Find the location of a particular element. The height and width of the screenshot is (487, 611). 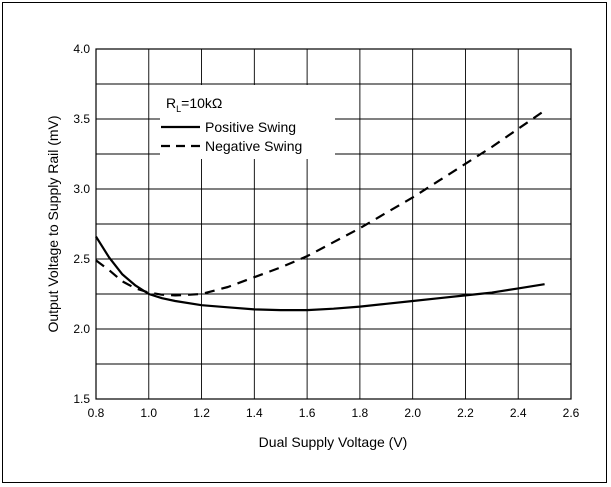

legend-title-rest: =10kΩ is located at coordinates (201, 103).